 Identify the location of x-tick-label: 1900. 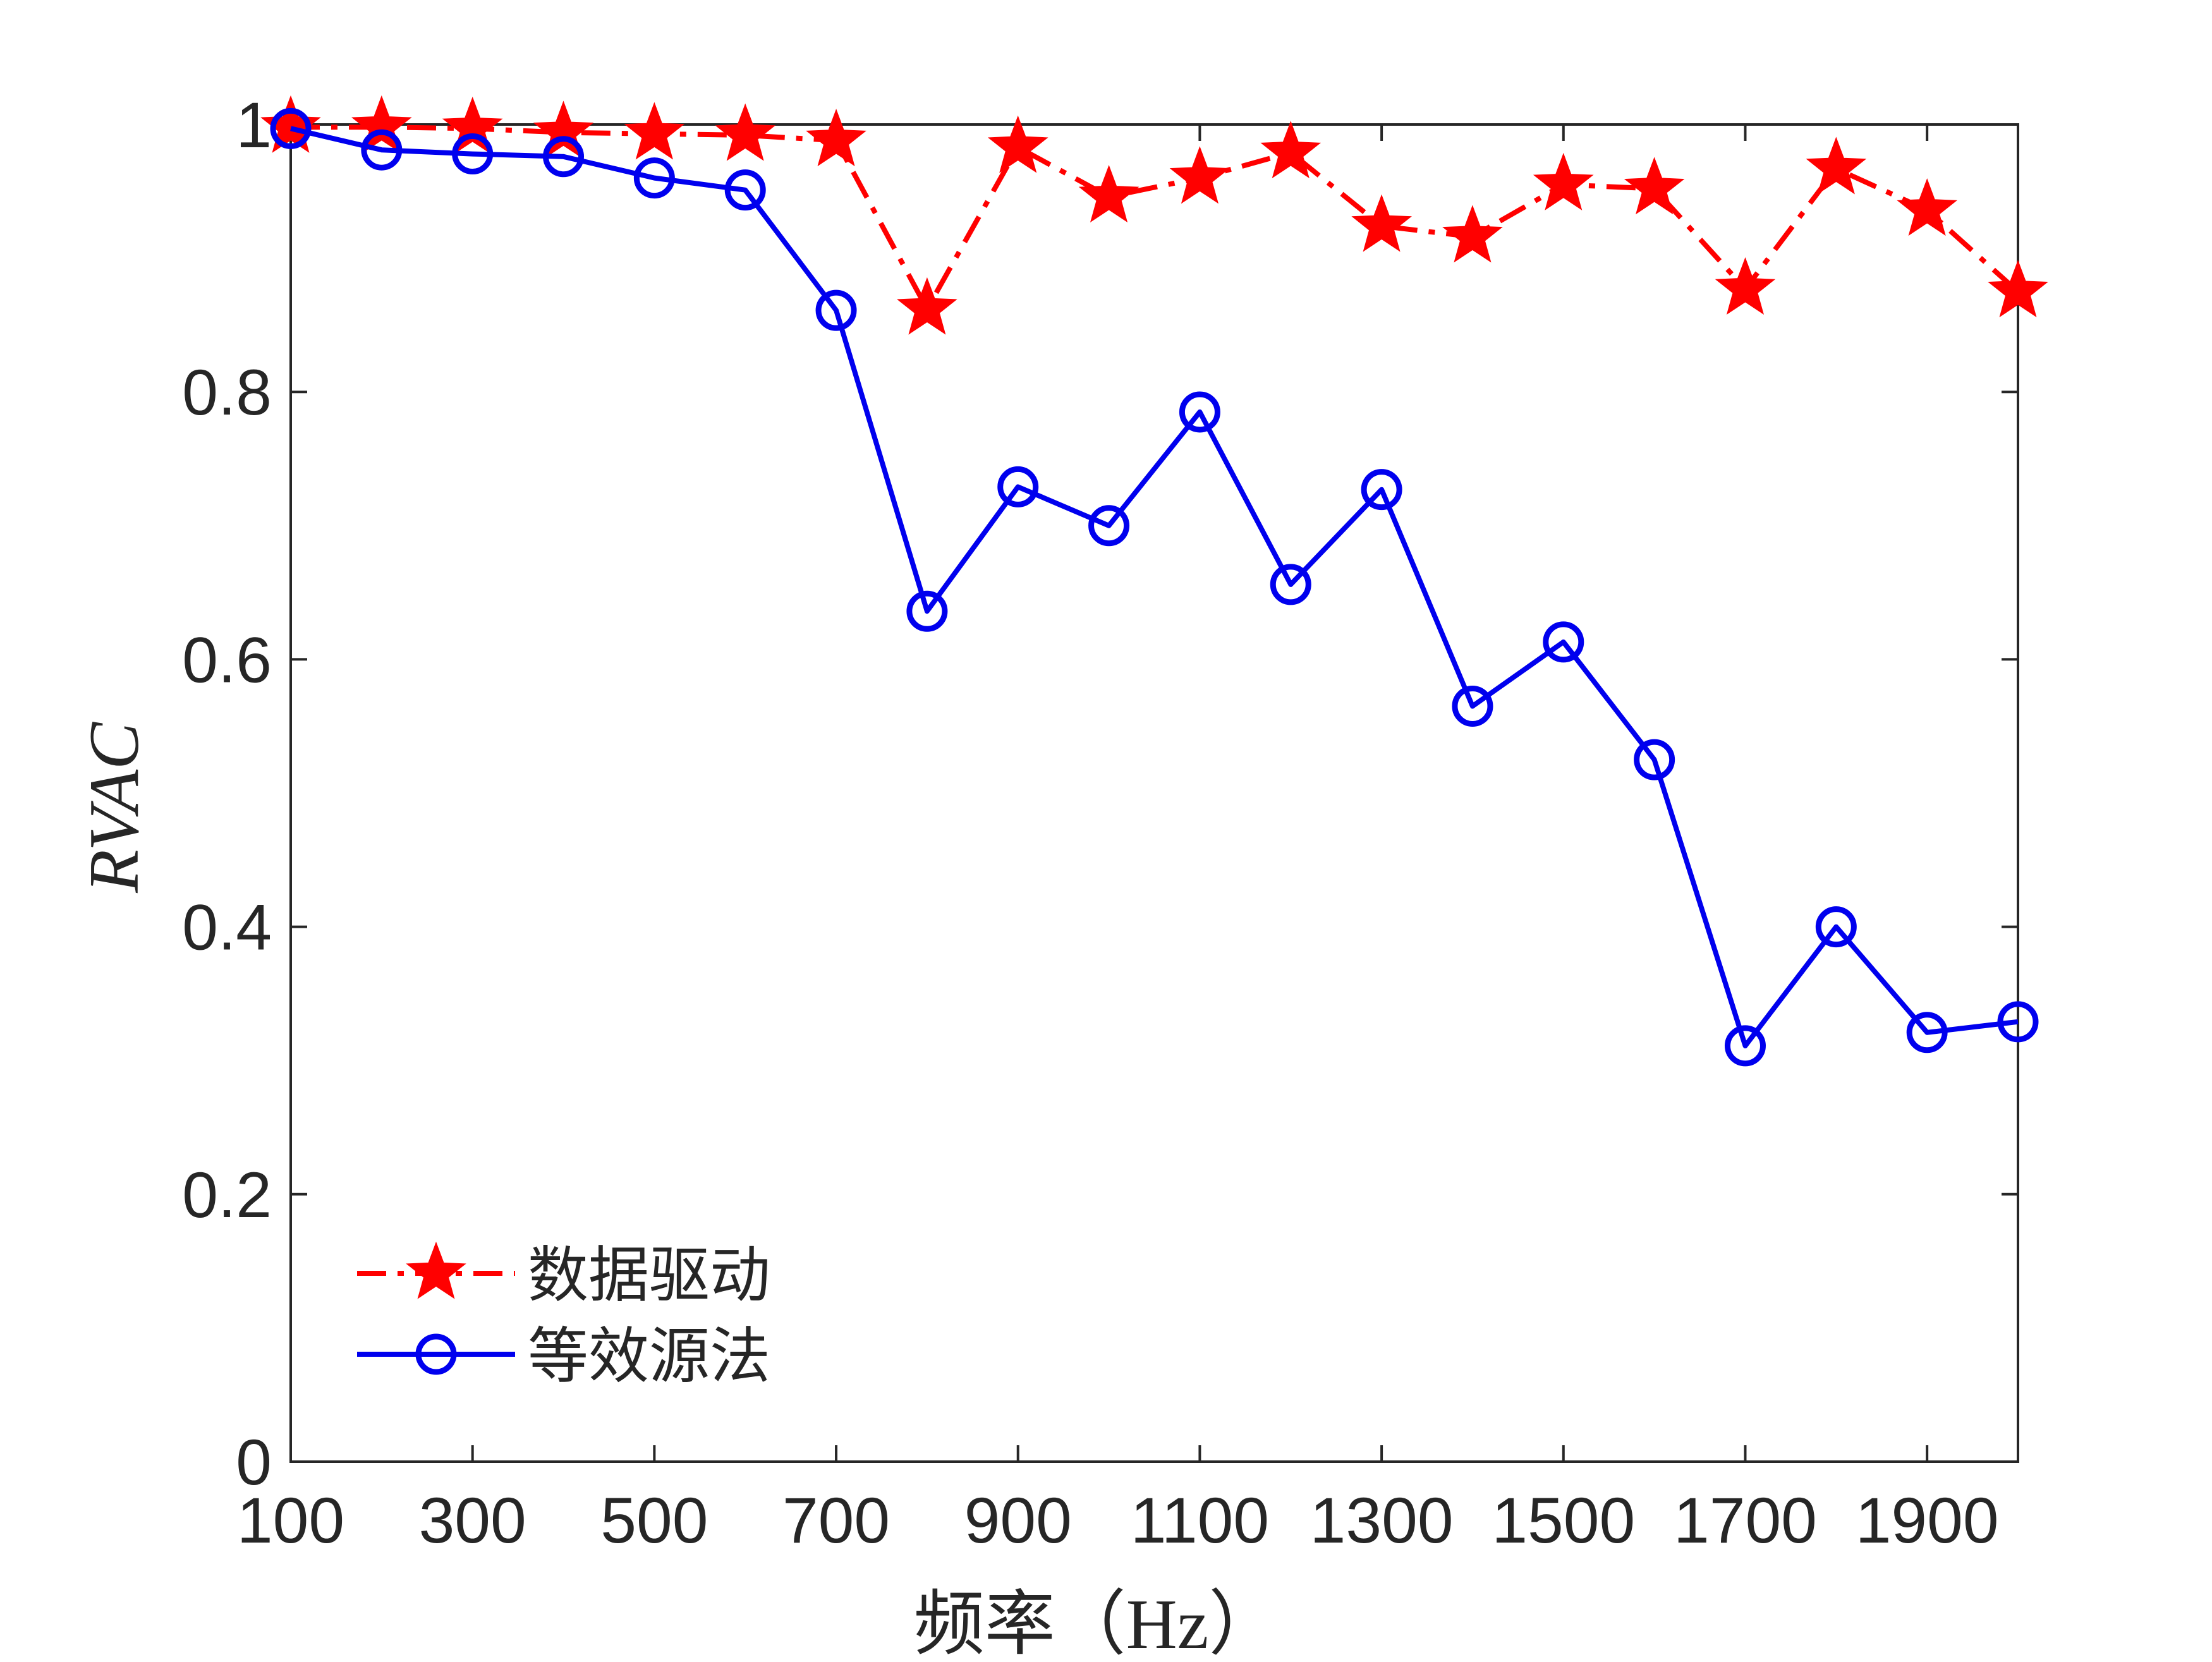
(1927, 1520).